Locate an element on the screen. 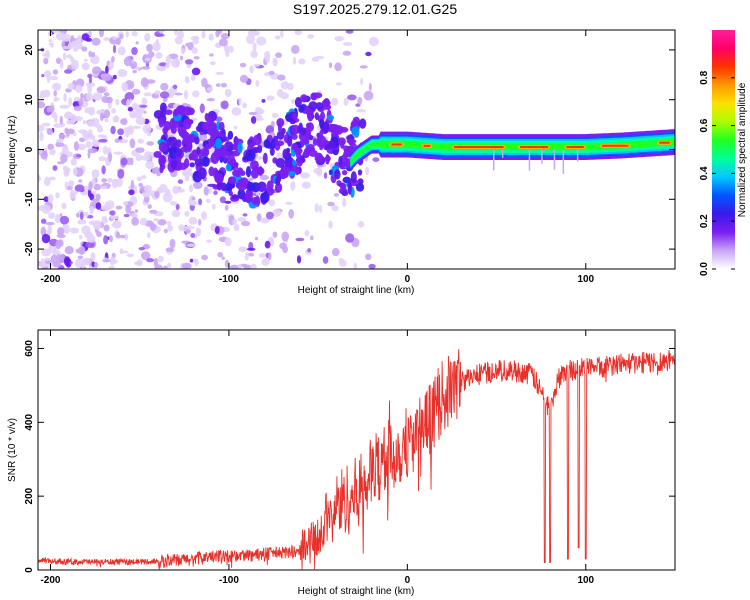 This screenshot has width=750, height=600. spectrogram-streak is located at coordinates (502, 153).